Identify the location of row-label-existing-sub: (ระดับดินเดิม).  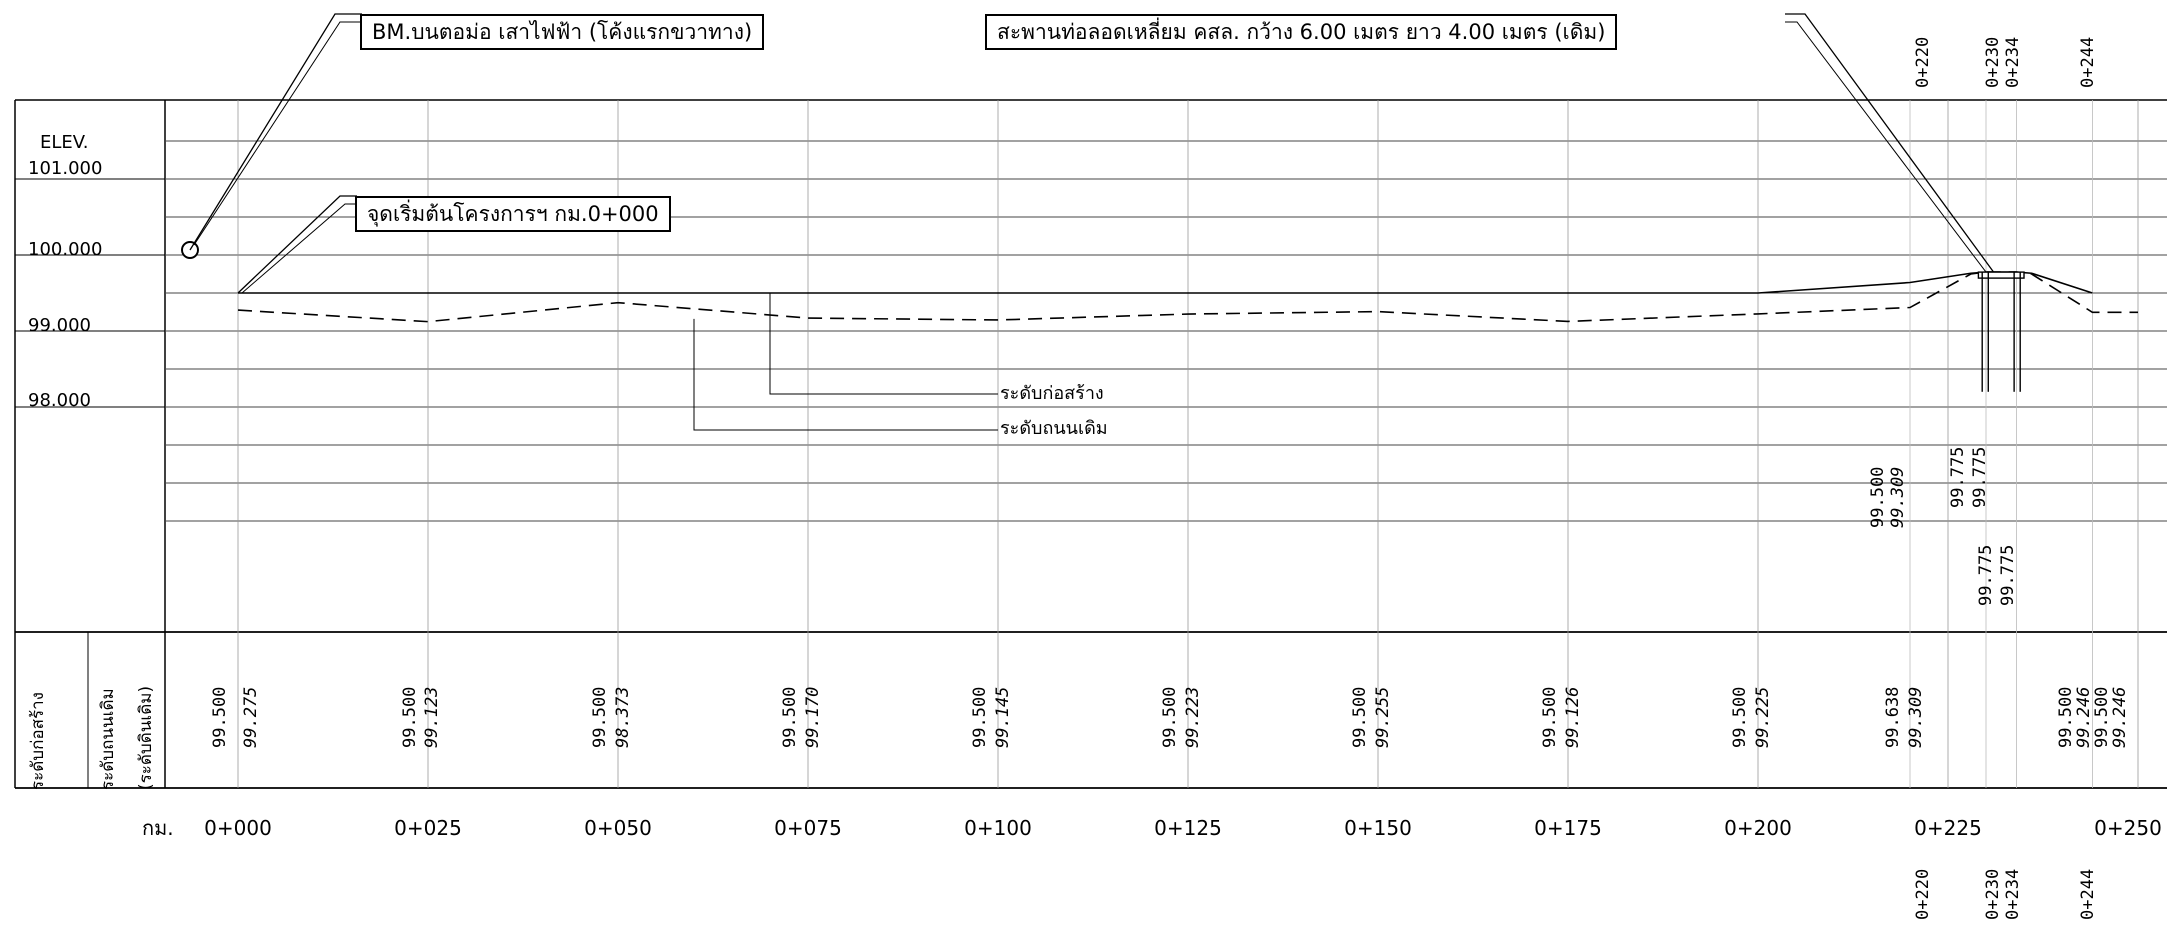
(146, 737).